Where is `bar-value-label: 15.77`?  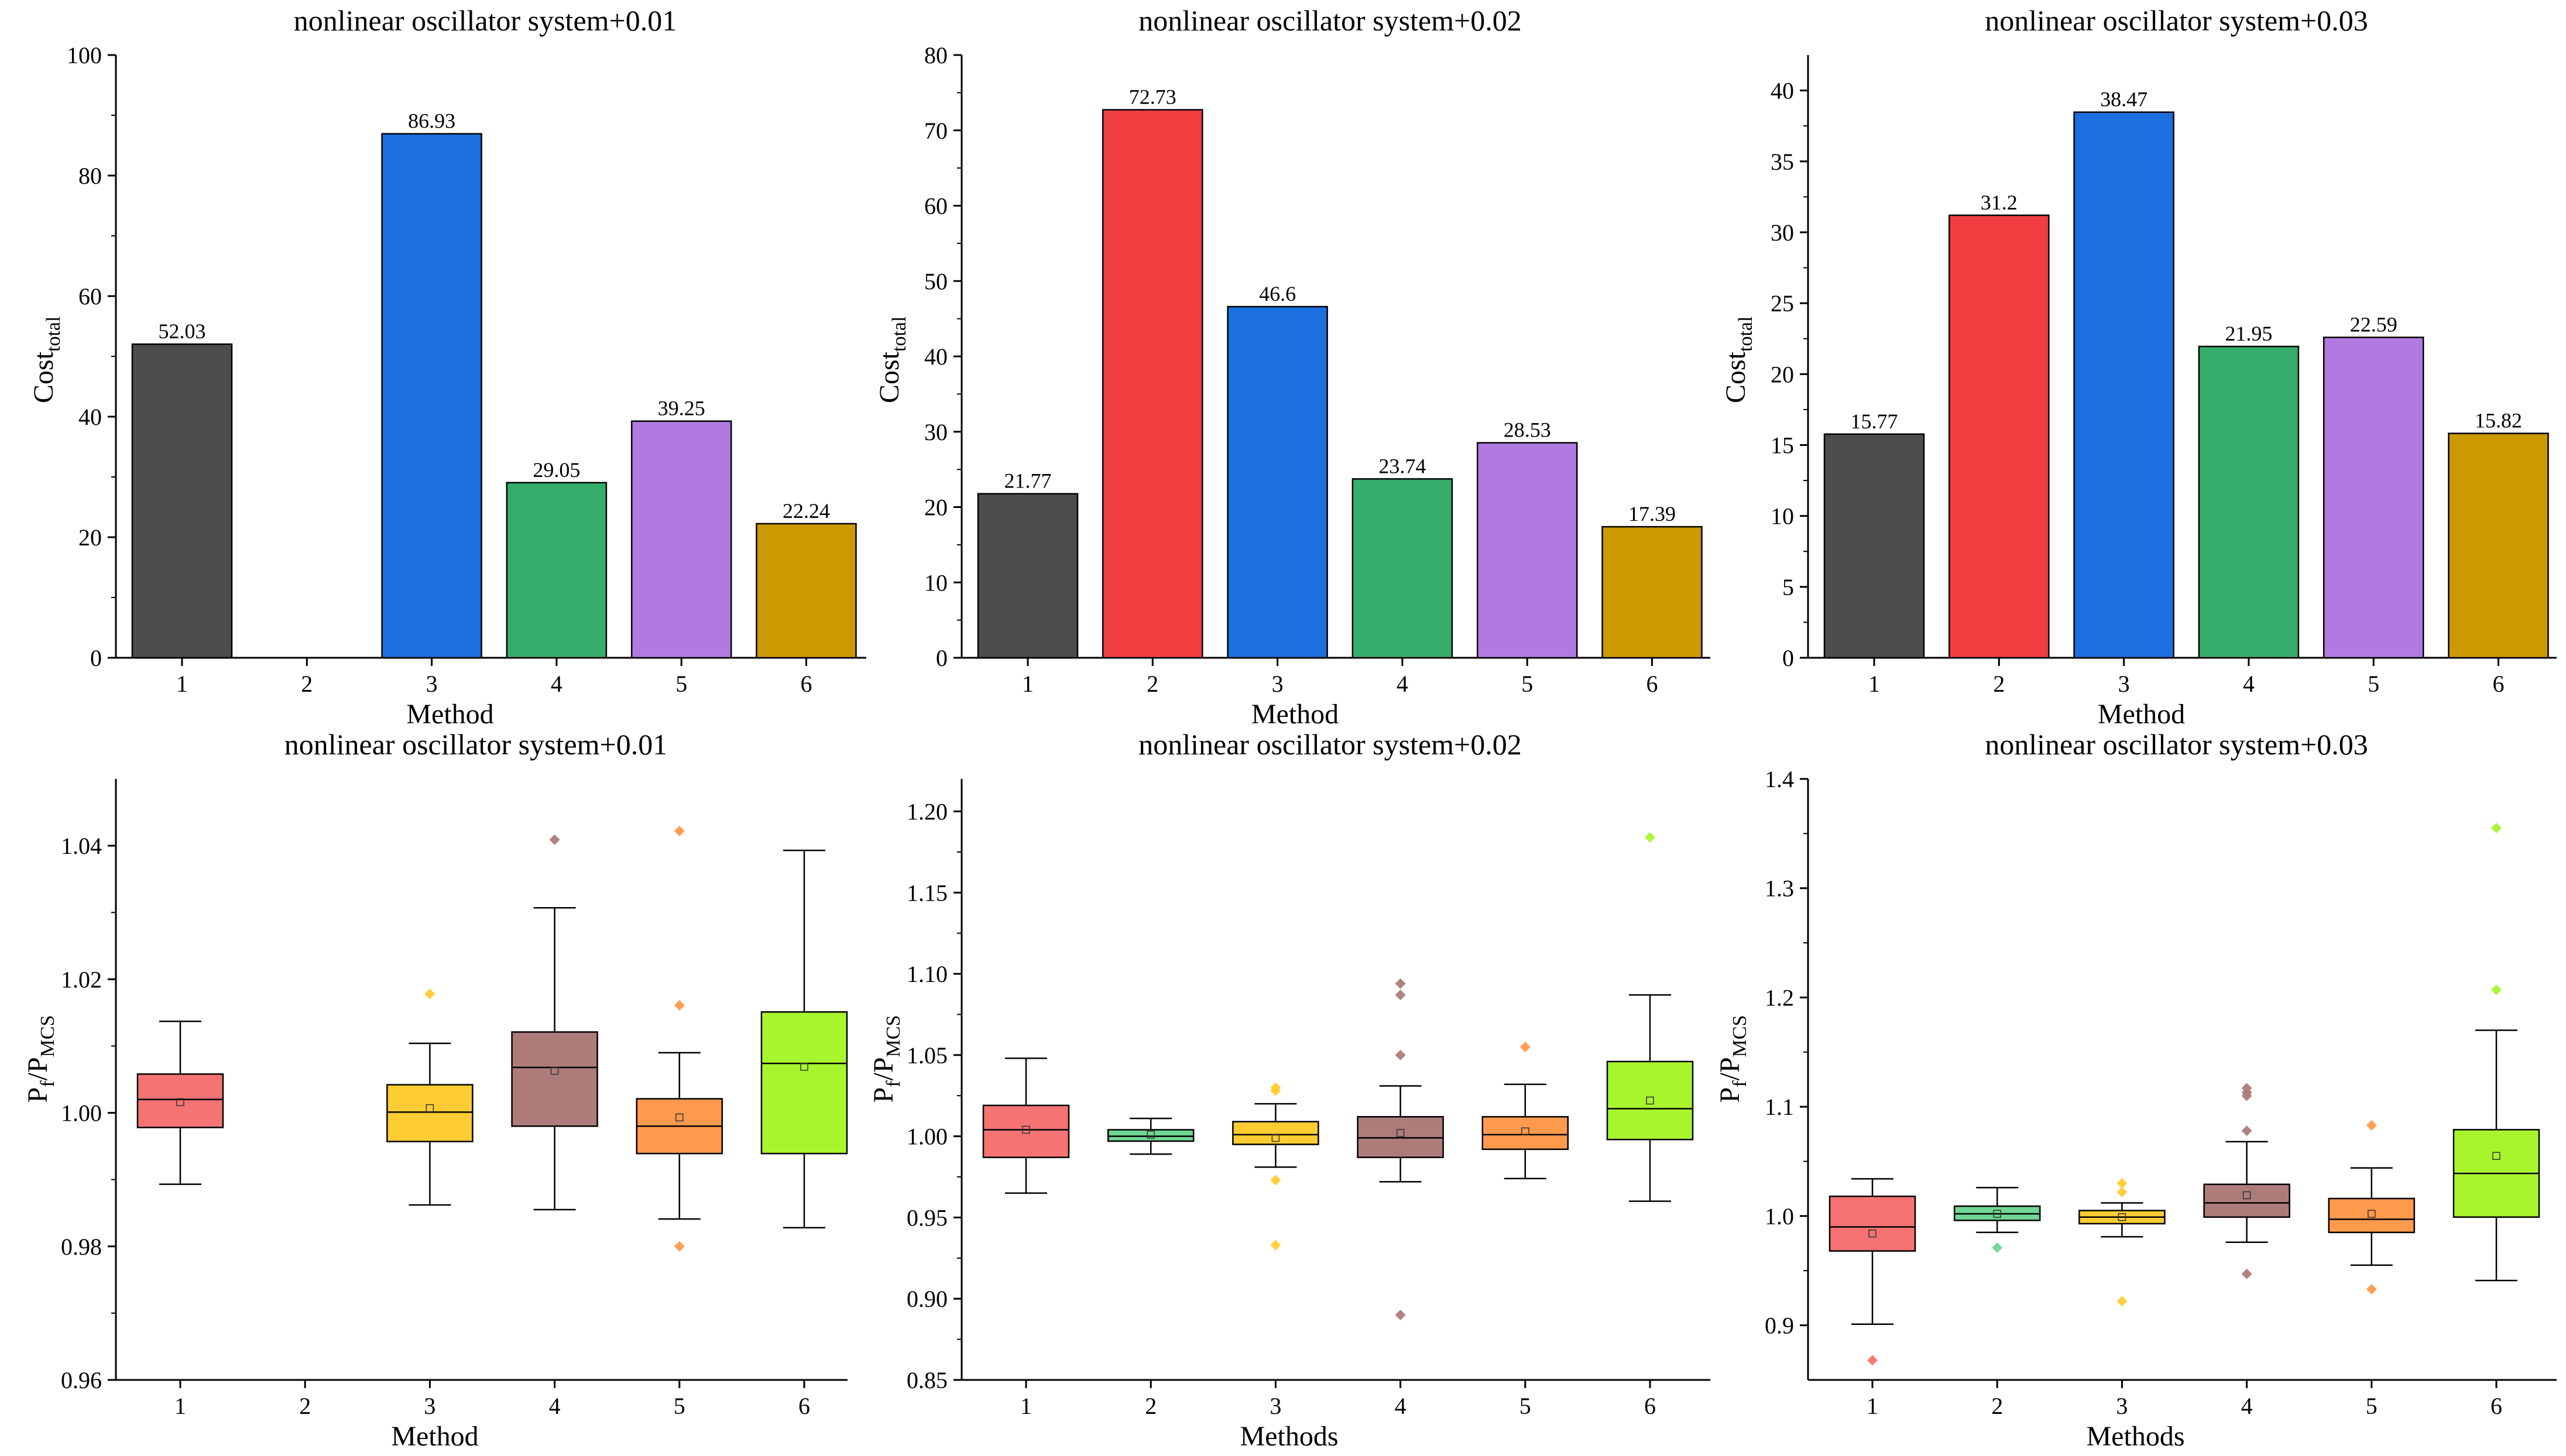
bar-value-label: 15.77 is located at coordinates (1874, 421).